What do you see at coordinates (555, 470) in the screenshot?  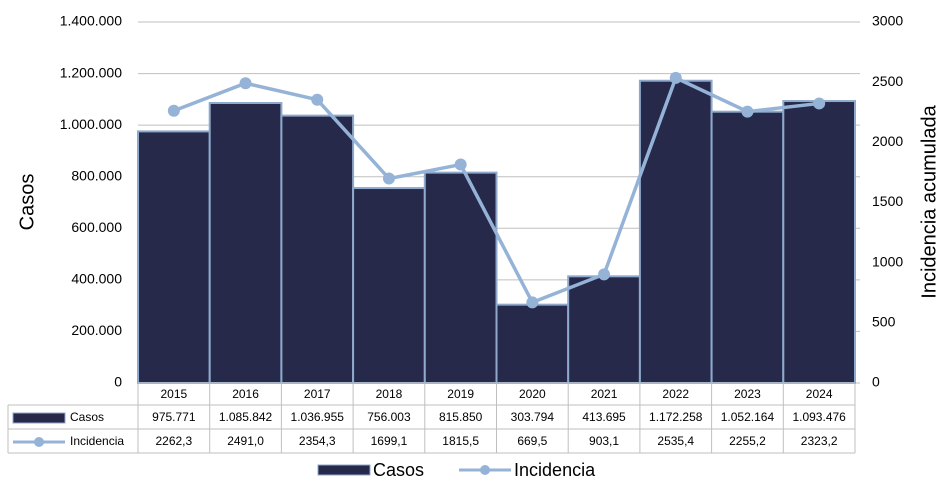 I see `legend-label: Incidencia` at bounding box center [555, 470].